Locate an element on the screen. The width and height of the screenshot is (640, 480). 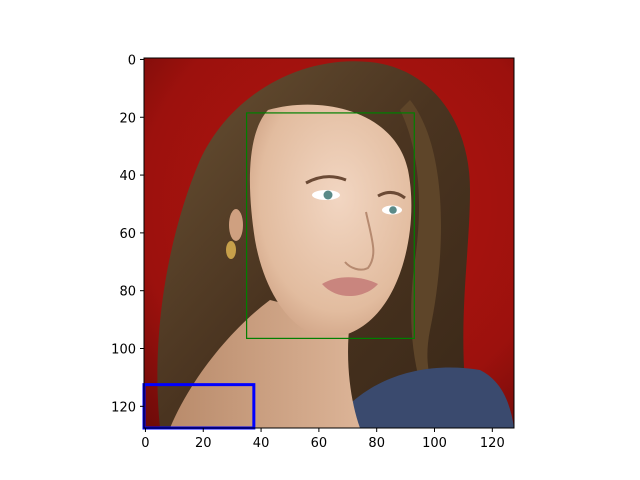
x-tick-label: 60 is located at coordinates (319, 443).